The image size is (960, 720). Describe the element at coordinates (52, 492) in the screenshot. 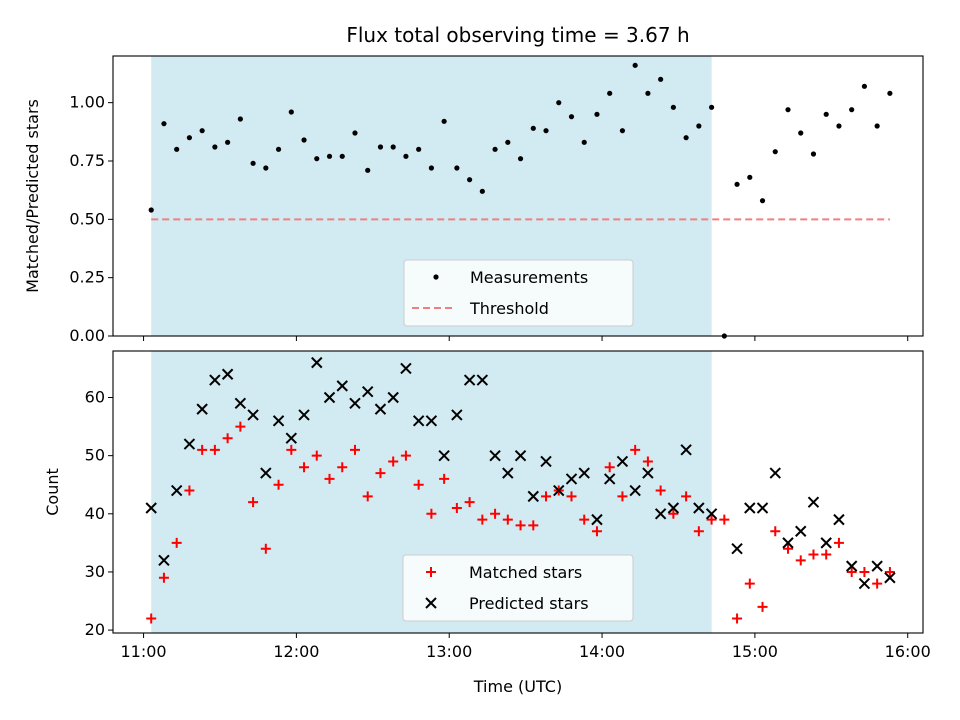

I see `y-axis-label: Count` at that location.